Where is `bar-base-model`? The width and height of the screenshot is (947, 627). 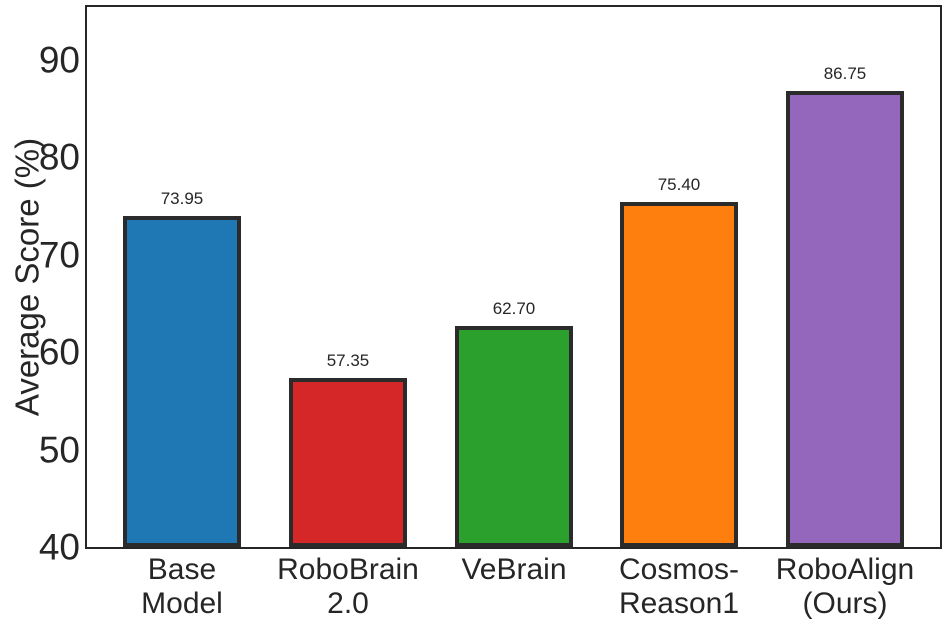
bar-base-model is located at coordinates (182, 381).